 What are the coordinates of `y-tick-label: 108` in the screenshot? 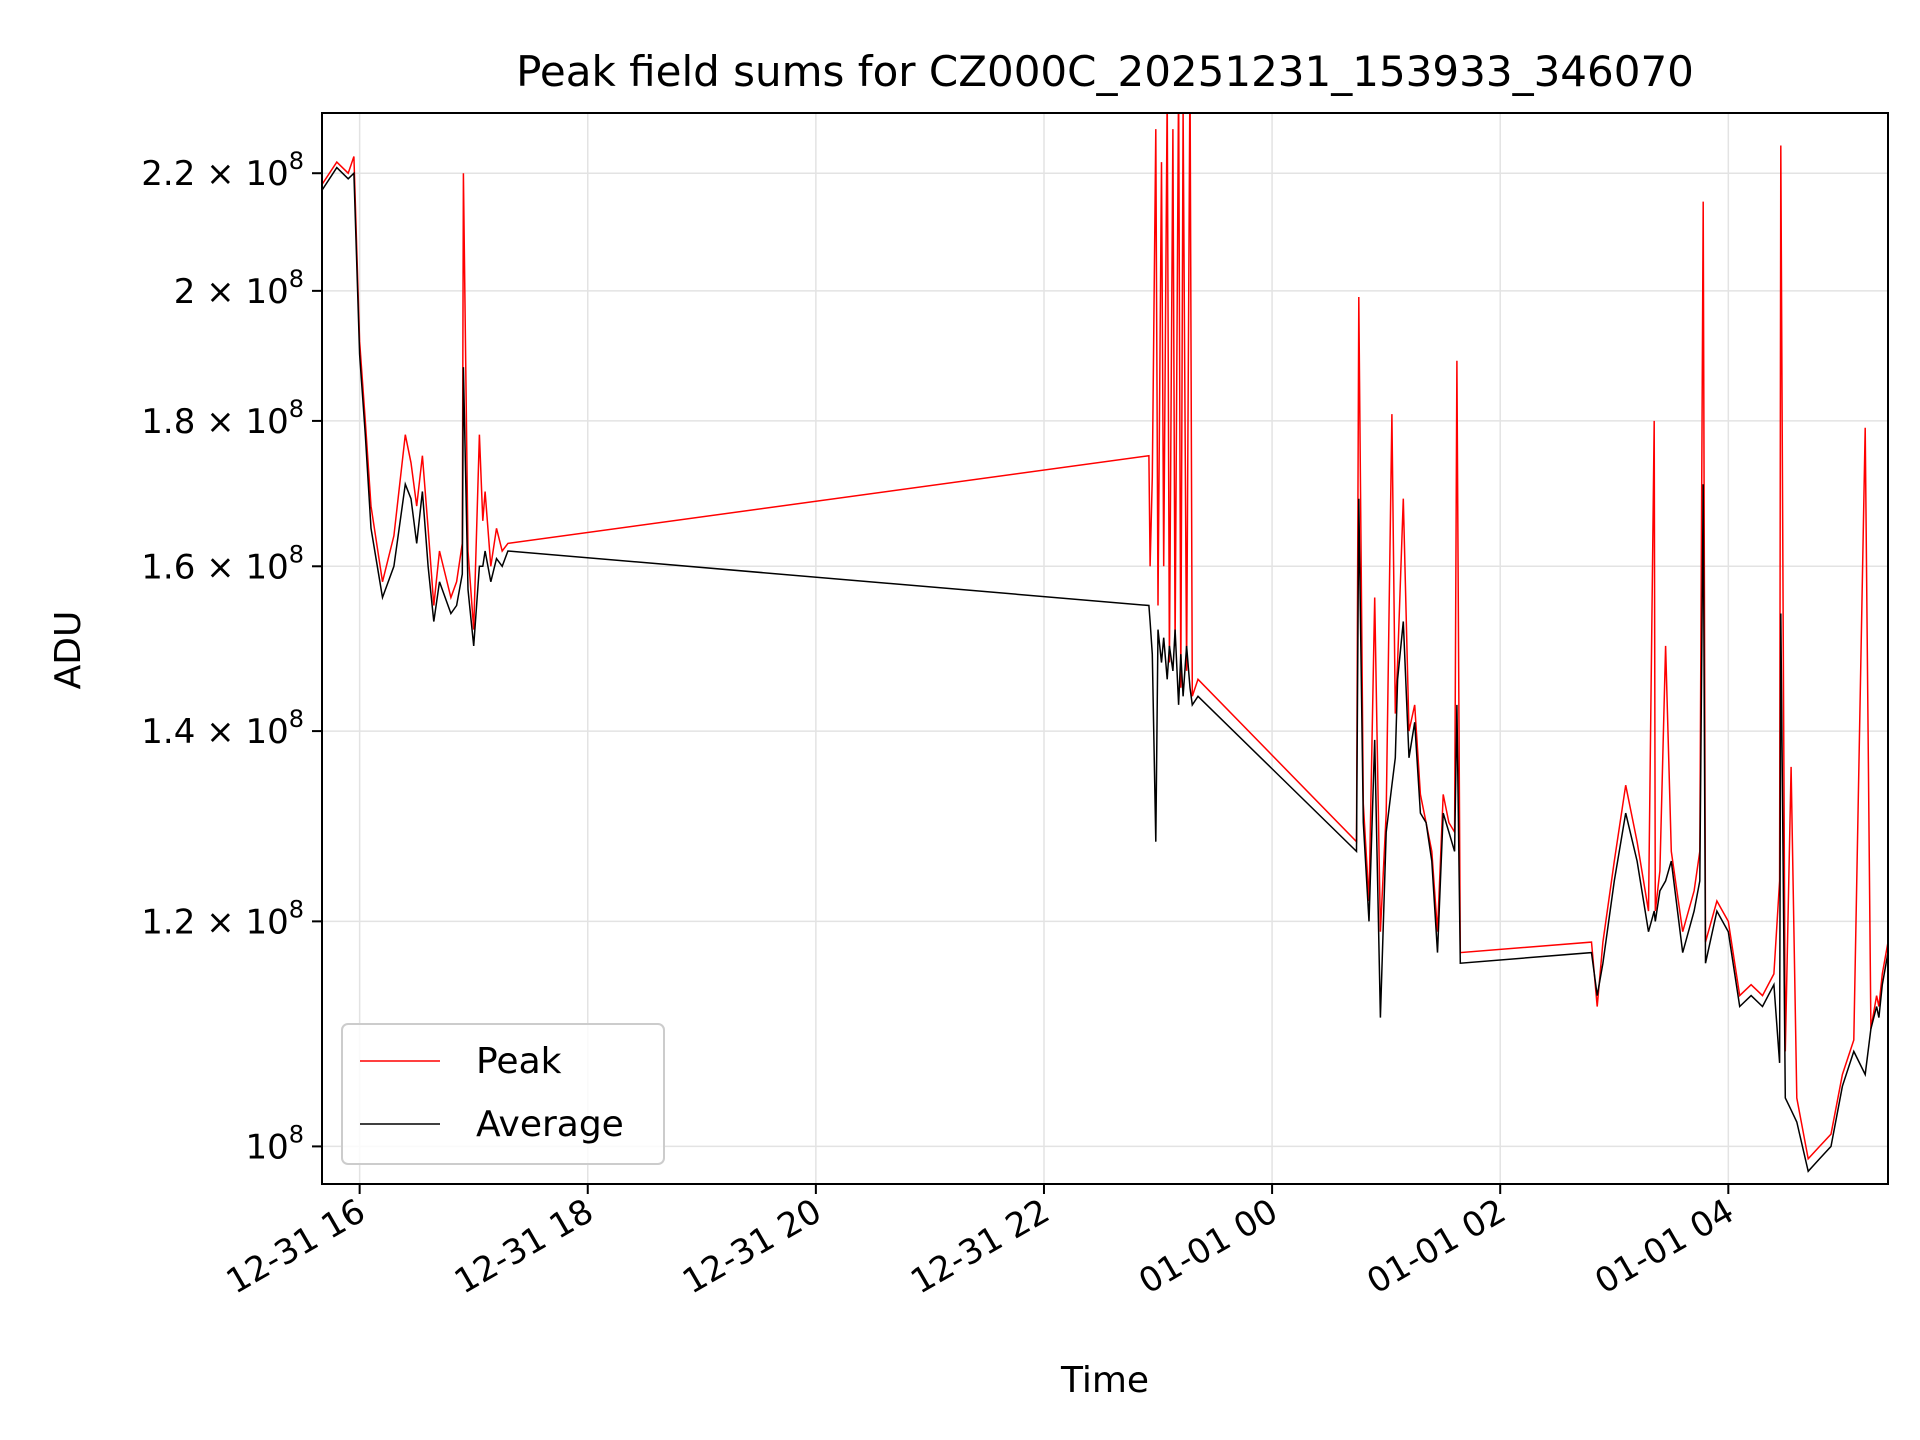 It's located at (274, 1143).